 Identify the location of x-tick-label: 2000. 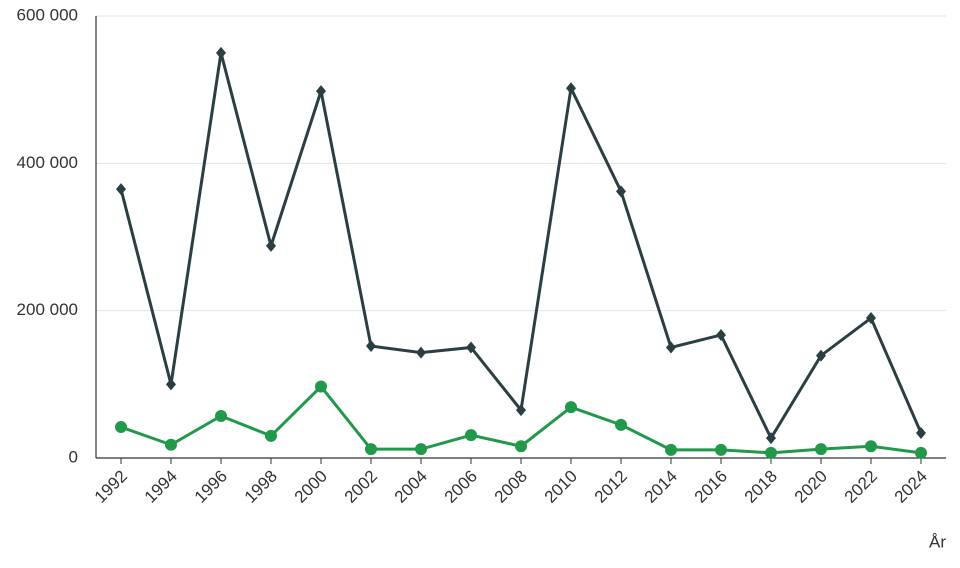
(311, 487).